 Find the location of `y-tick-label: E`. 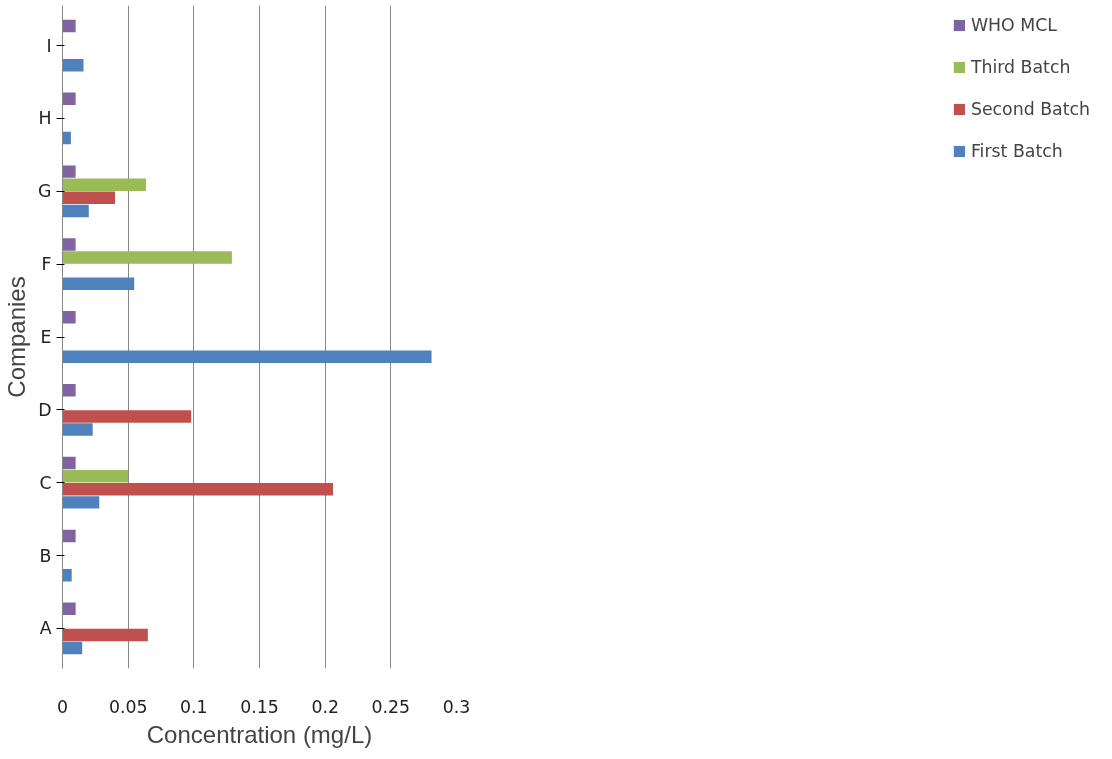

y-tick-label: E is located at coordinates (46, 337).